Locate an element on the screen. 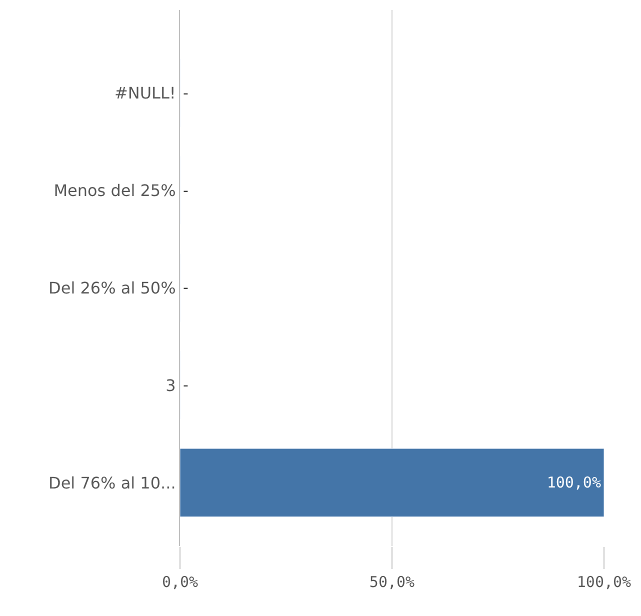 This screenshot has height=616, width=641. x-tick-label: 100,0% is located at coordinates (604, 582).